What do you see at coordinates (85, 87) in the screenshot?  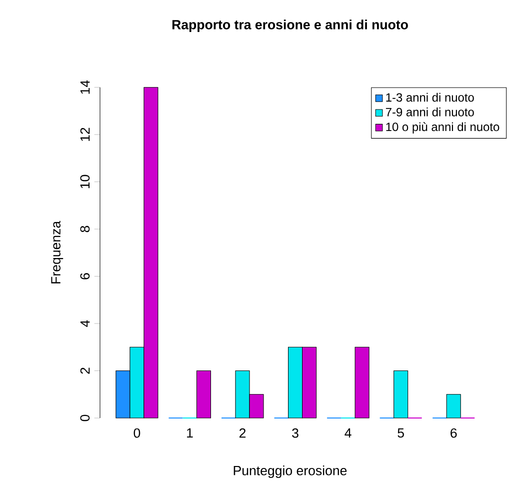 I see `y-tick-label: 14` at bounding box center [85, 87].